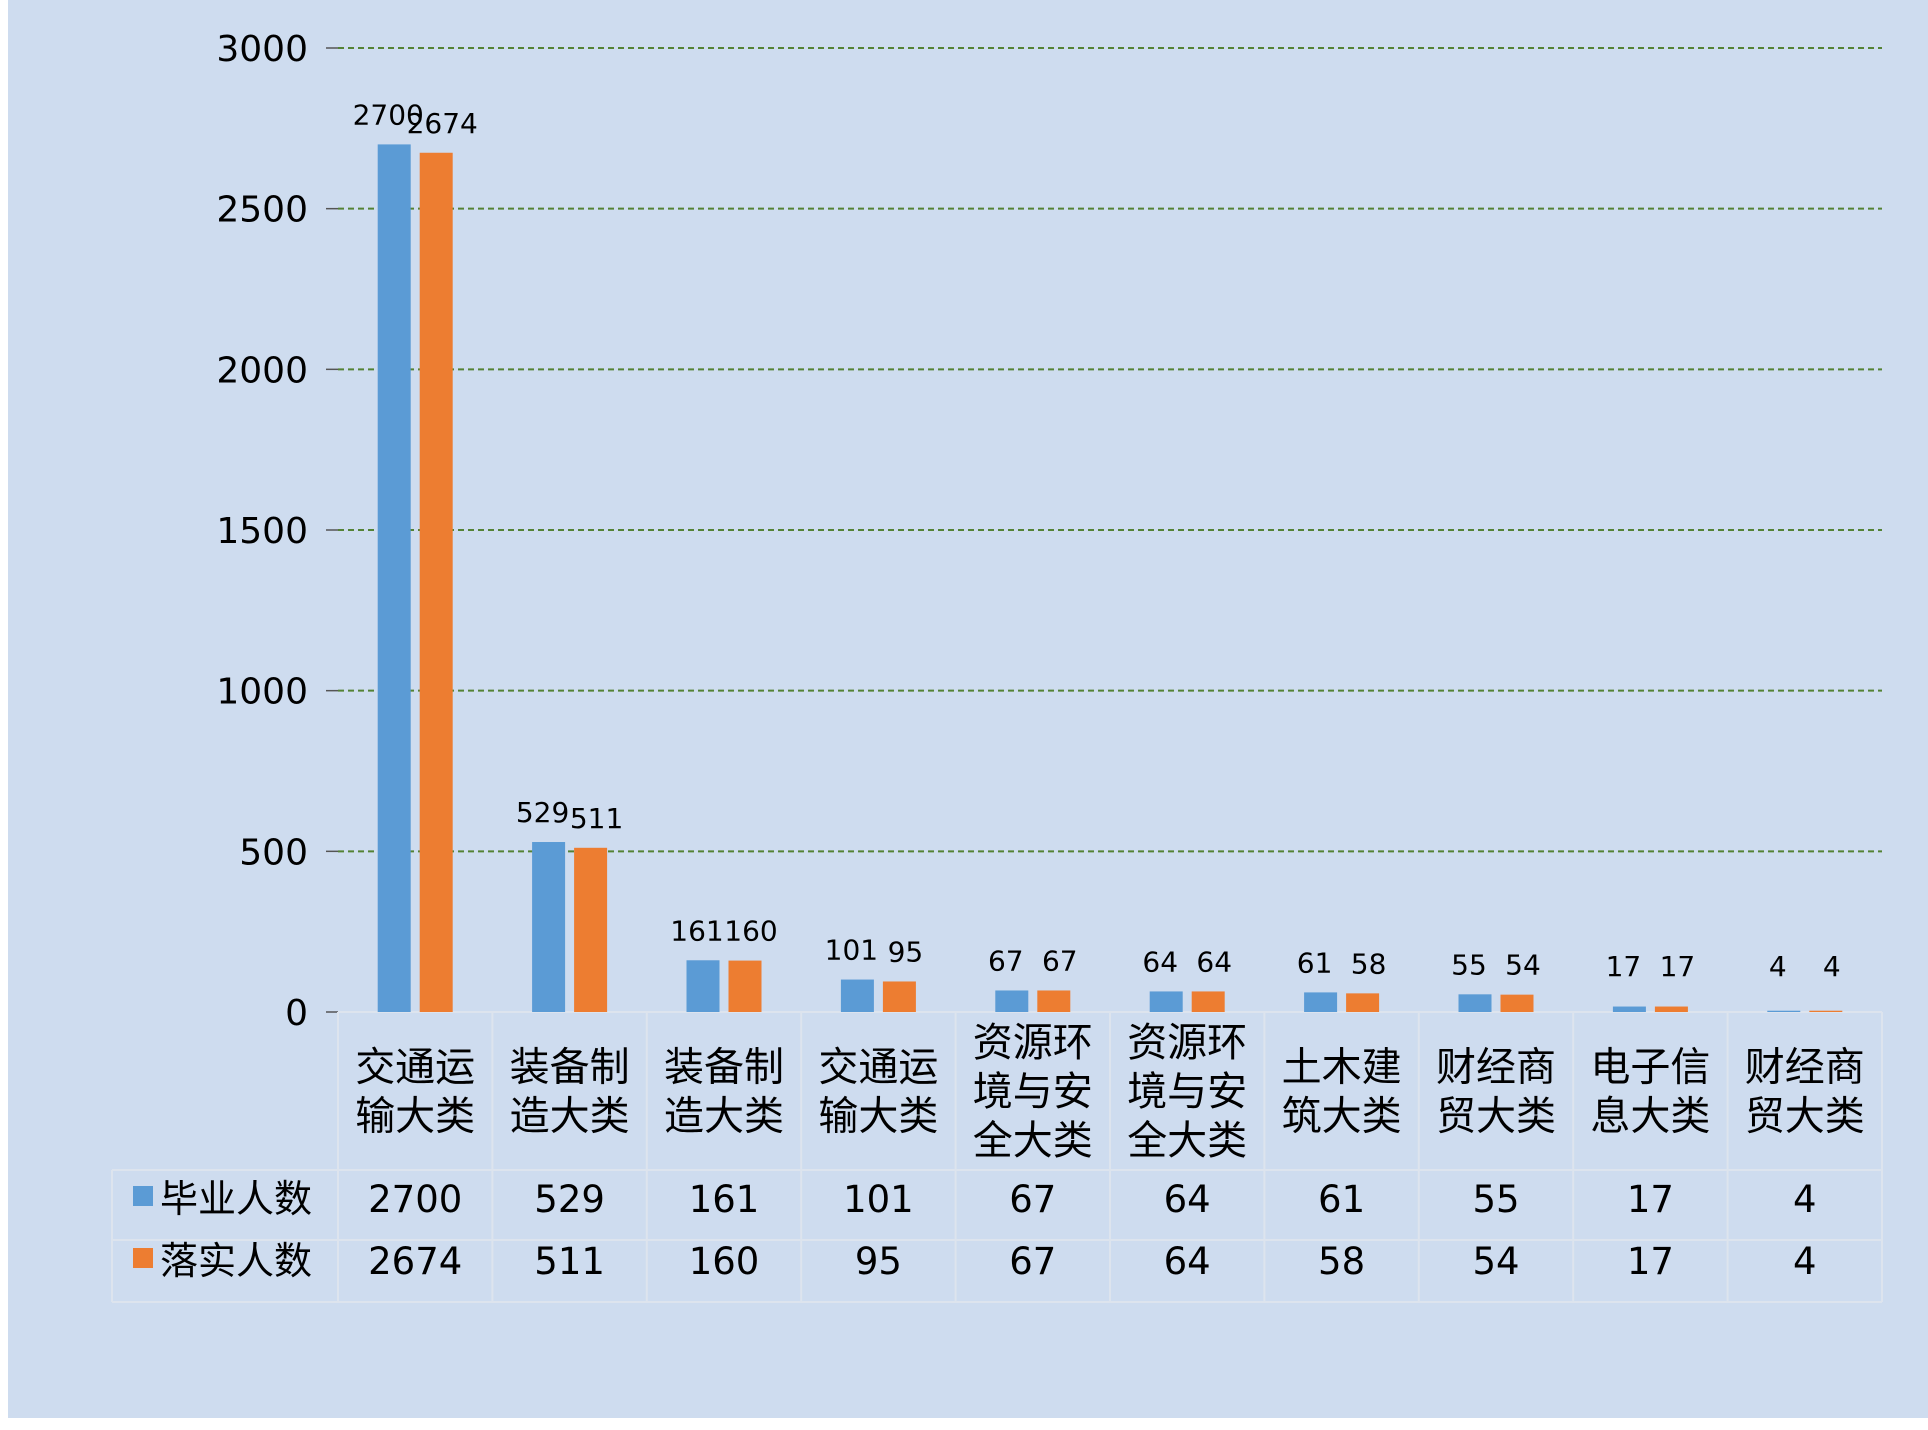  Describe the element at coordinates (596, 818) in the screenshot. I see `data-label: 511` at that location.